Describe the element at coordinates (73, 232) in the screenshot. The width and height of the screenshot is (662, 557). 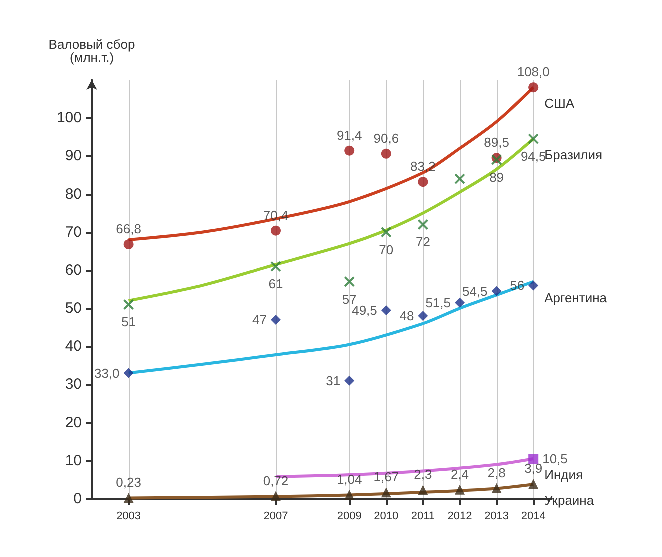
I see `y-tick-label: 70` at that location.